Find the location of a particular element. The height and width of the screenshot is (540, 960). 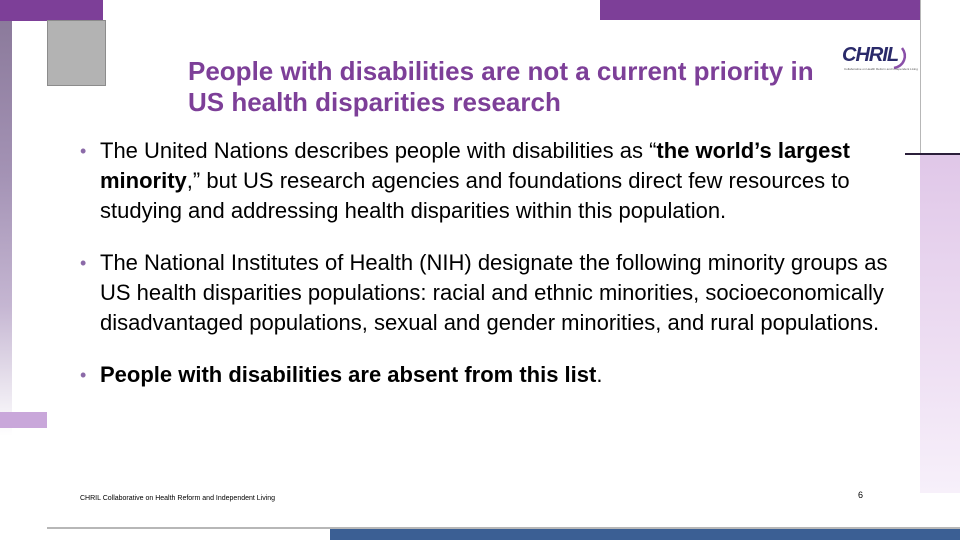

bottom-divider-line is located at coordinates (503, 528).